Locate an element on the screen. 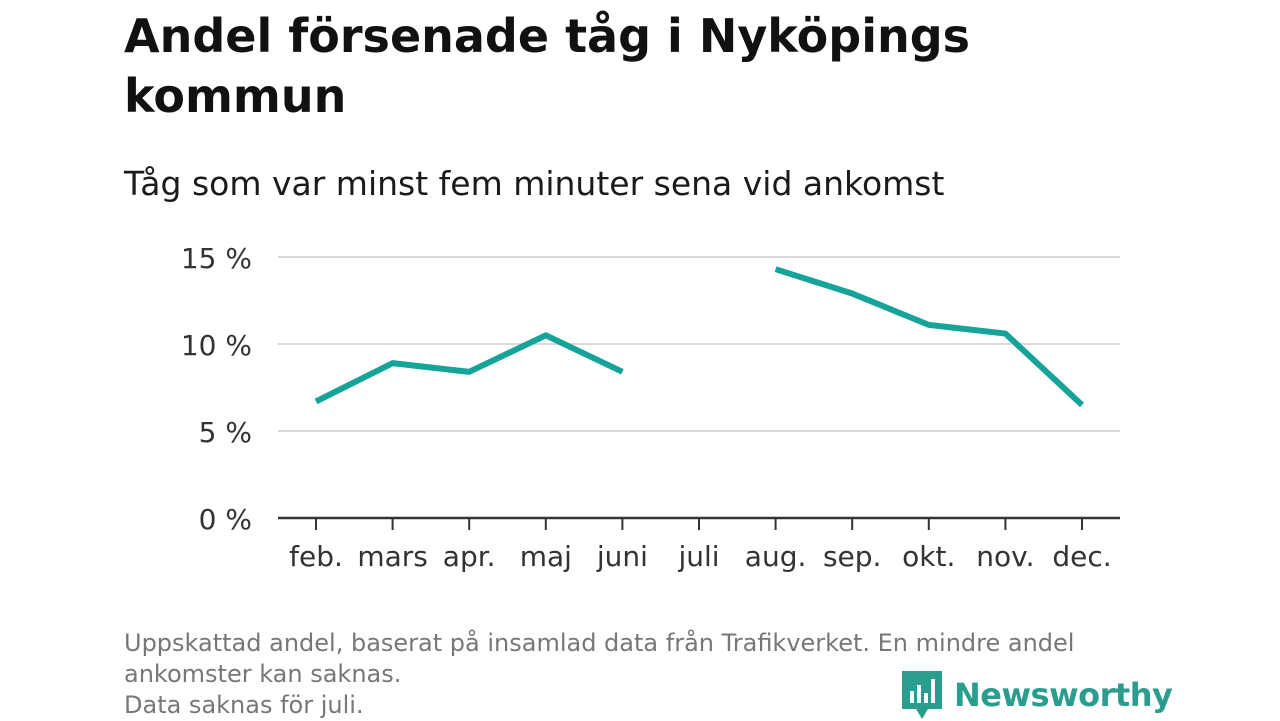 The width and height of the screenshot is (1280, 721). x-tick-label: juni is located at coordinates (622, 556).